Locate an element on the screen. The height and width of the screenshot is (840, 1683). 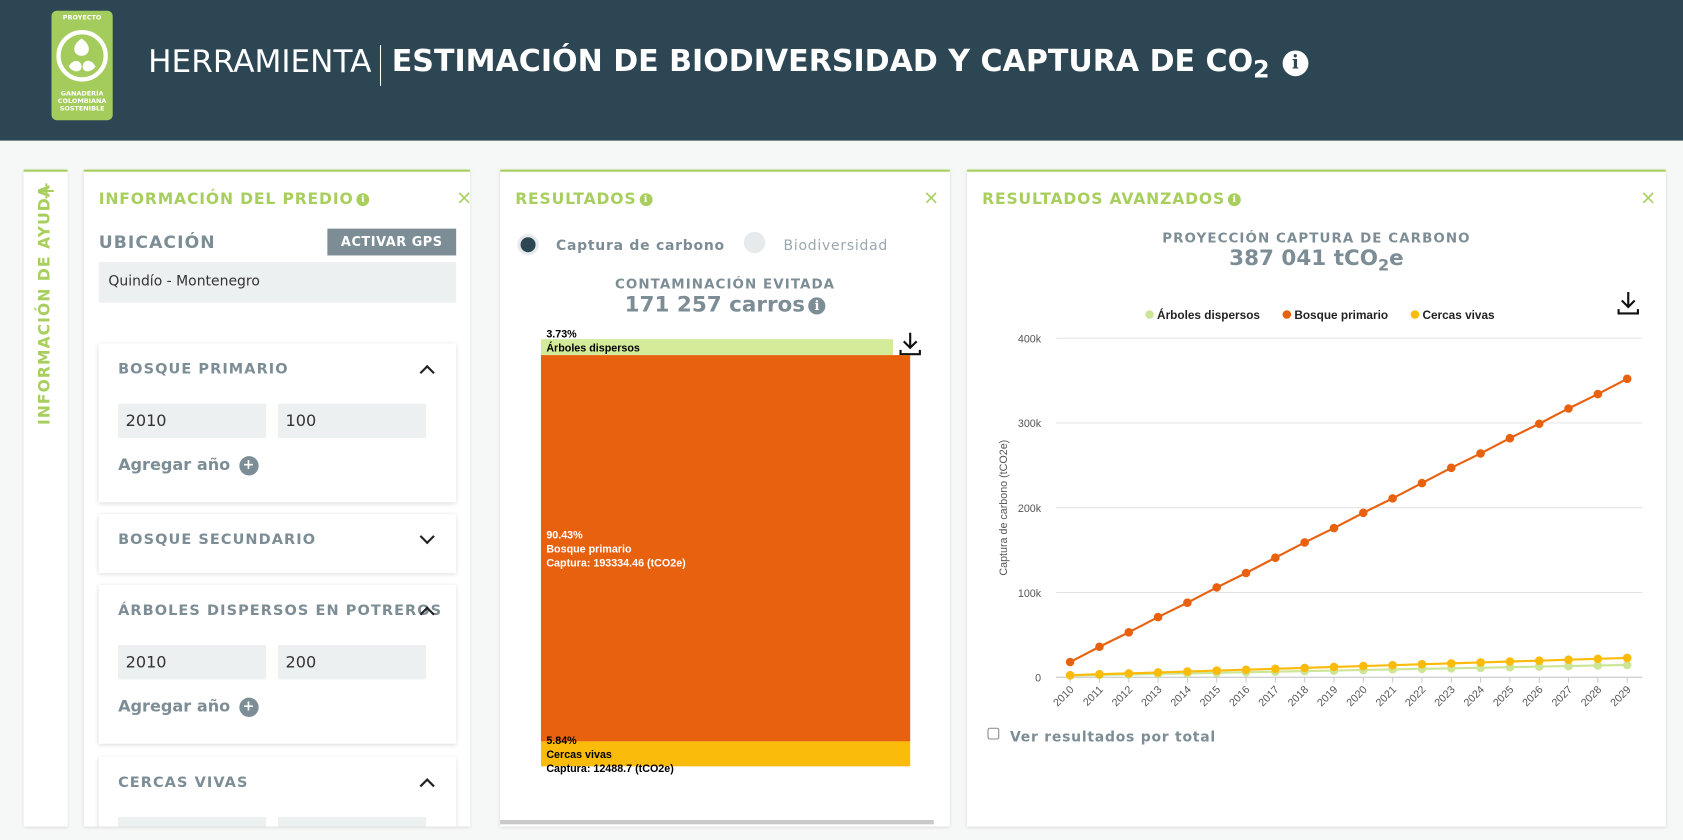
y-tick-label: 100k is located at coordinates (1030, 594).